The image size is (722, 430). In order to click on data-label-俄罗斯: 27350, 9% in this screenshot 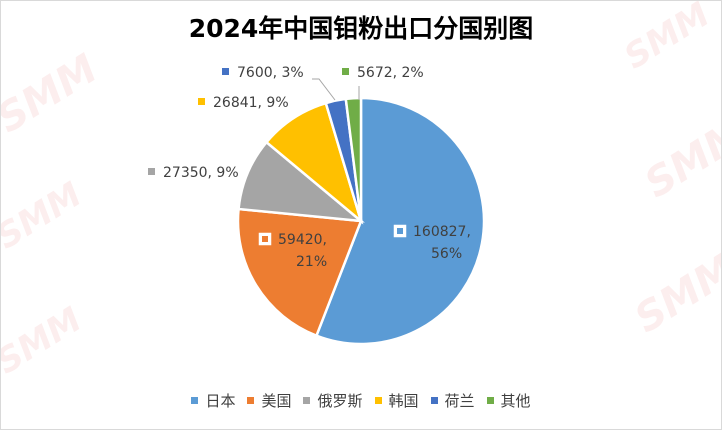, I will do `click(193, 173)`.